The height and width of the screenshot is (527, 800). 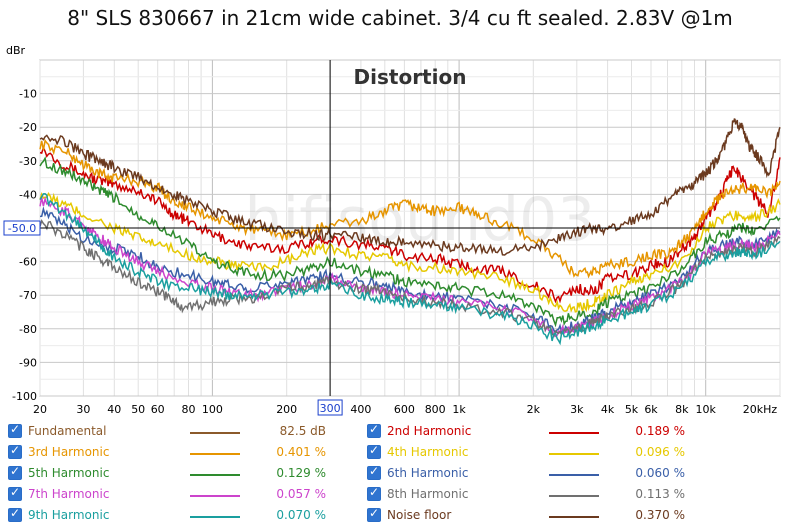 What do you see at coordinates (28, 362) in the screenshot?
I see `y-tick-label: -90` at bounding box center [28, 362].